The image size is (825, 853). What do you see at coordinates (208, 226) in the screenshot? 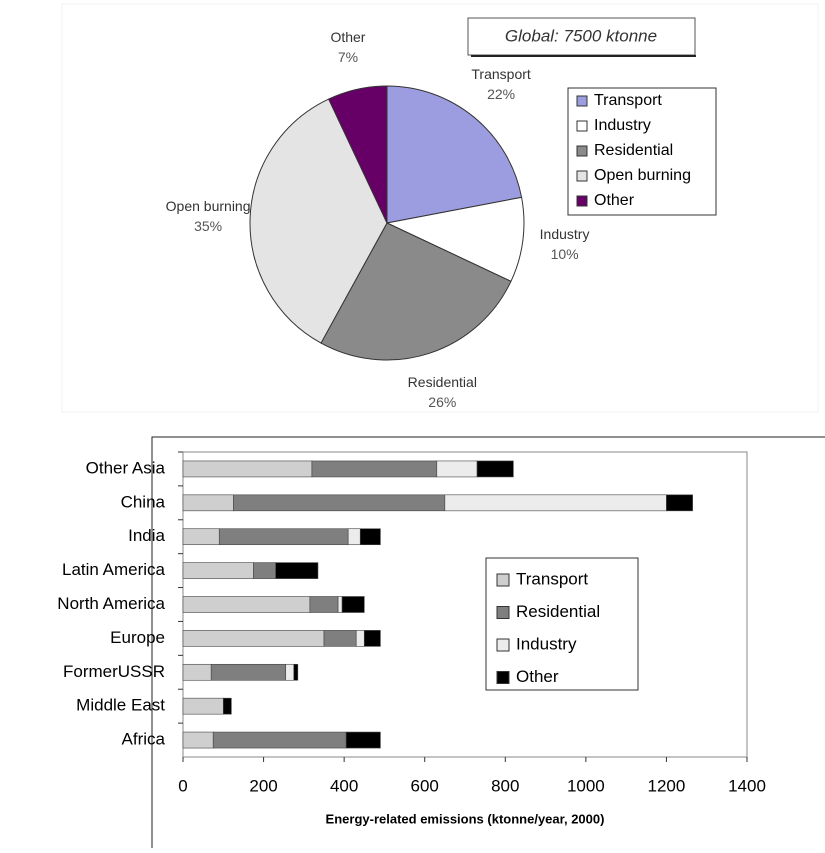
I see `slice-value-label: 35%` at bounding box center [208, 226].